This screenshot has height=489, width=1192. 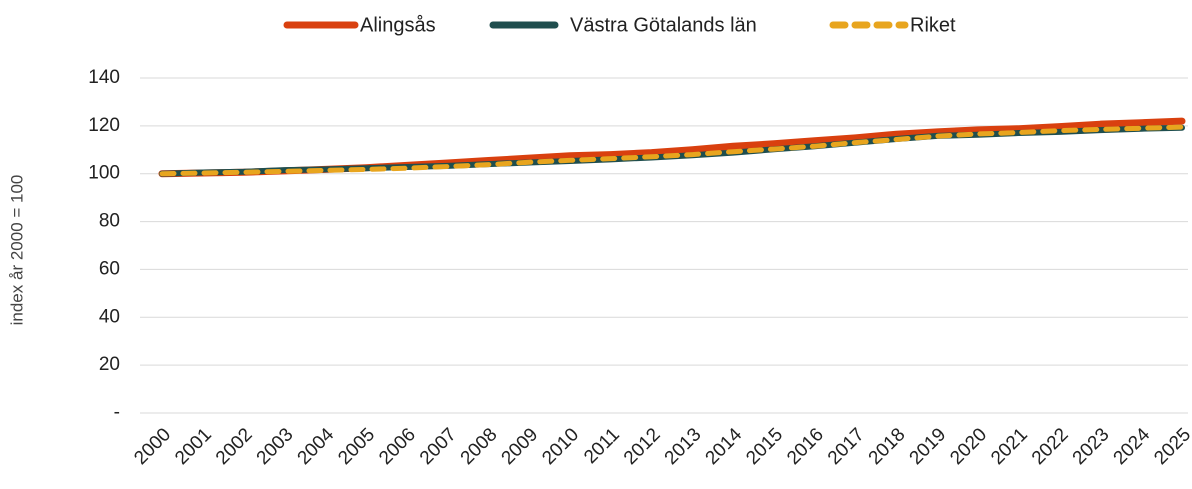 What do you see at coordinates (104, 173) in the screenshot?
I see `y-tick-label: 100` at bounding box center [104, 173].